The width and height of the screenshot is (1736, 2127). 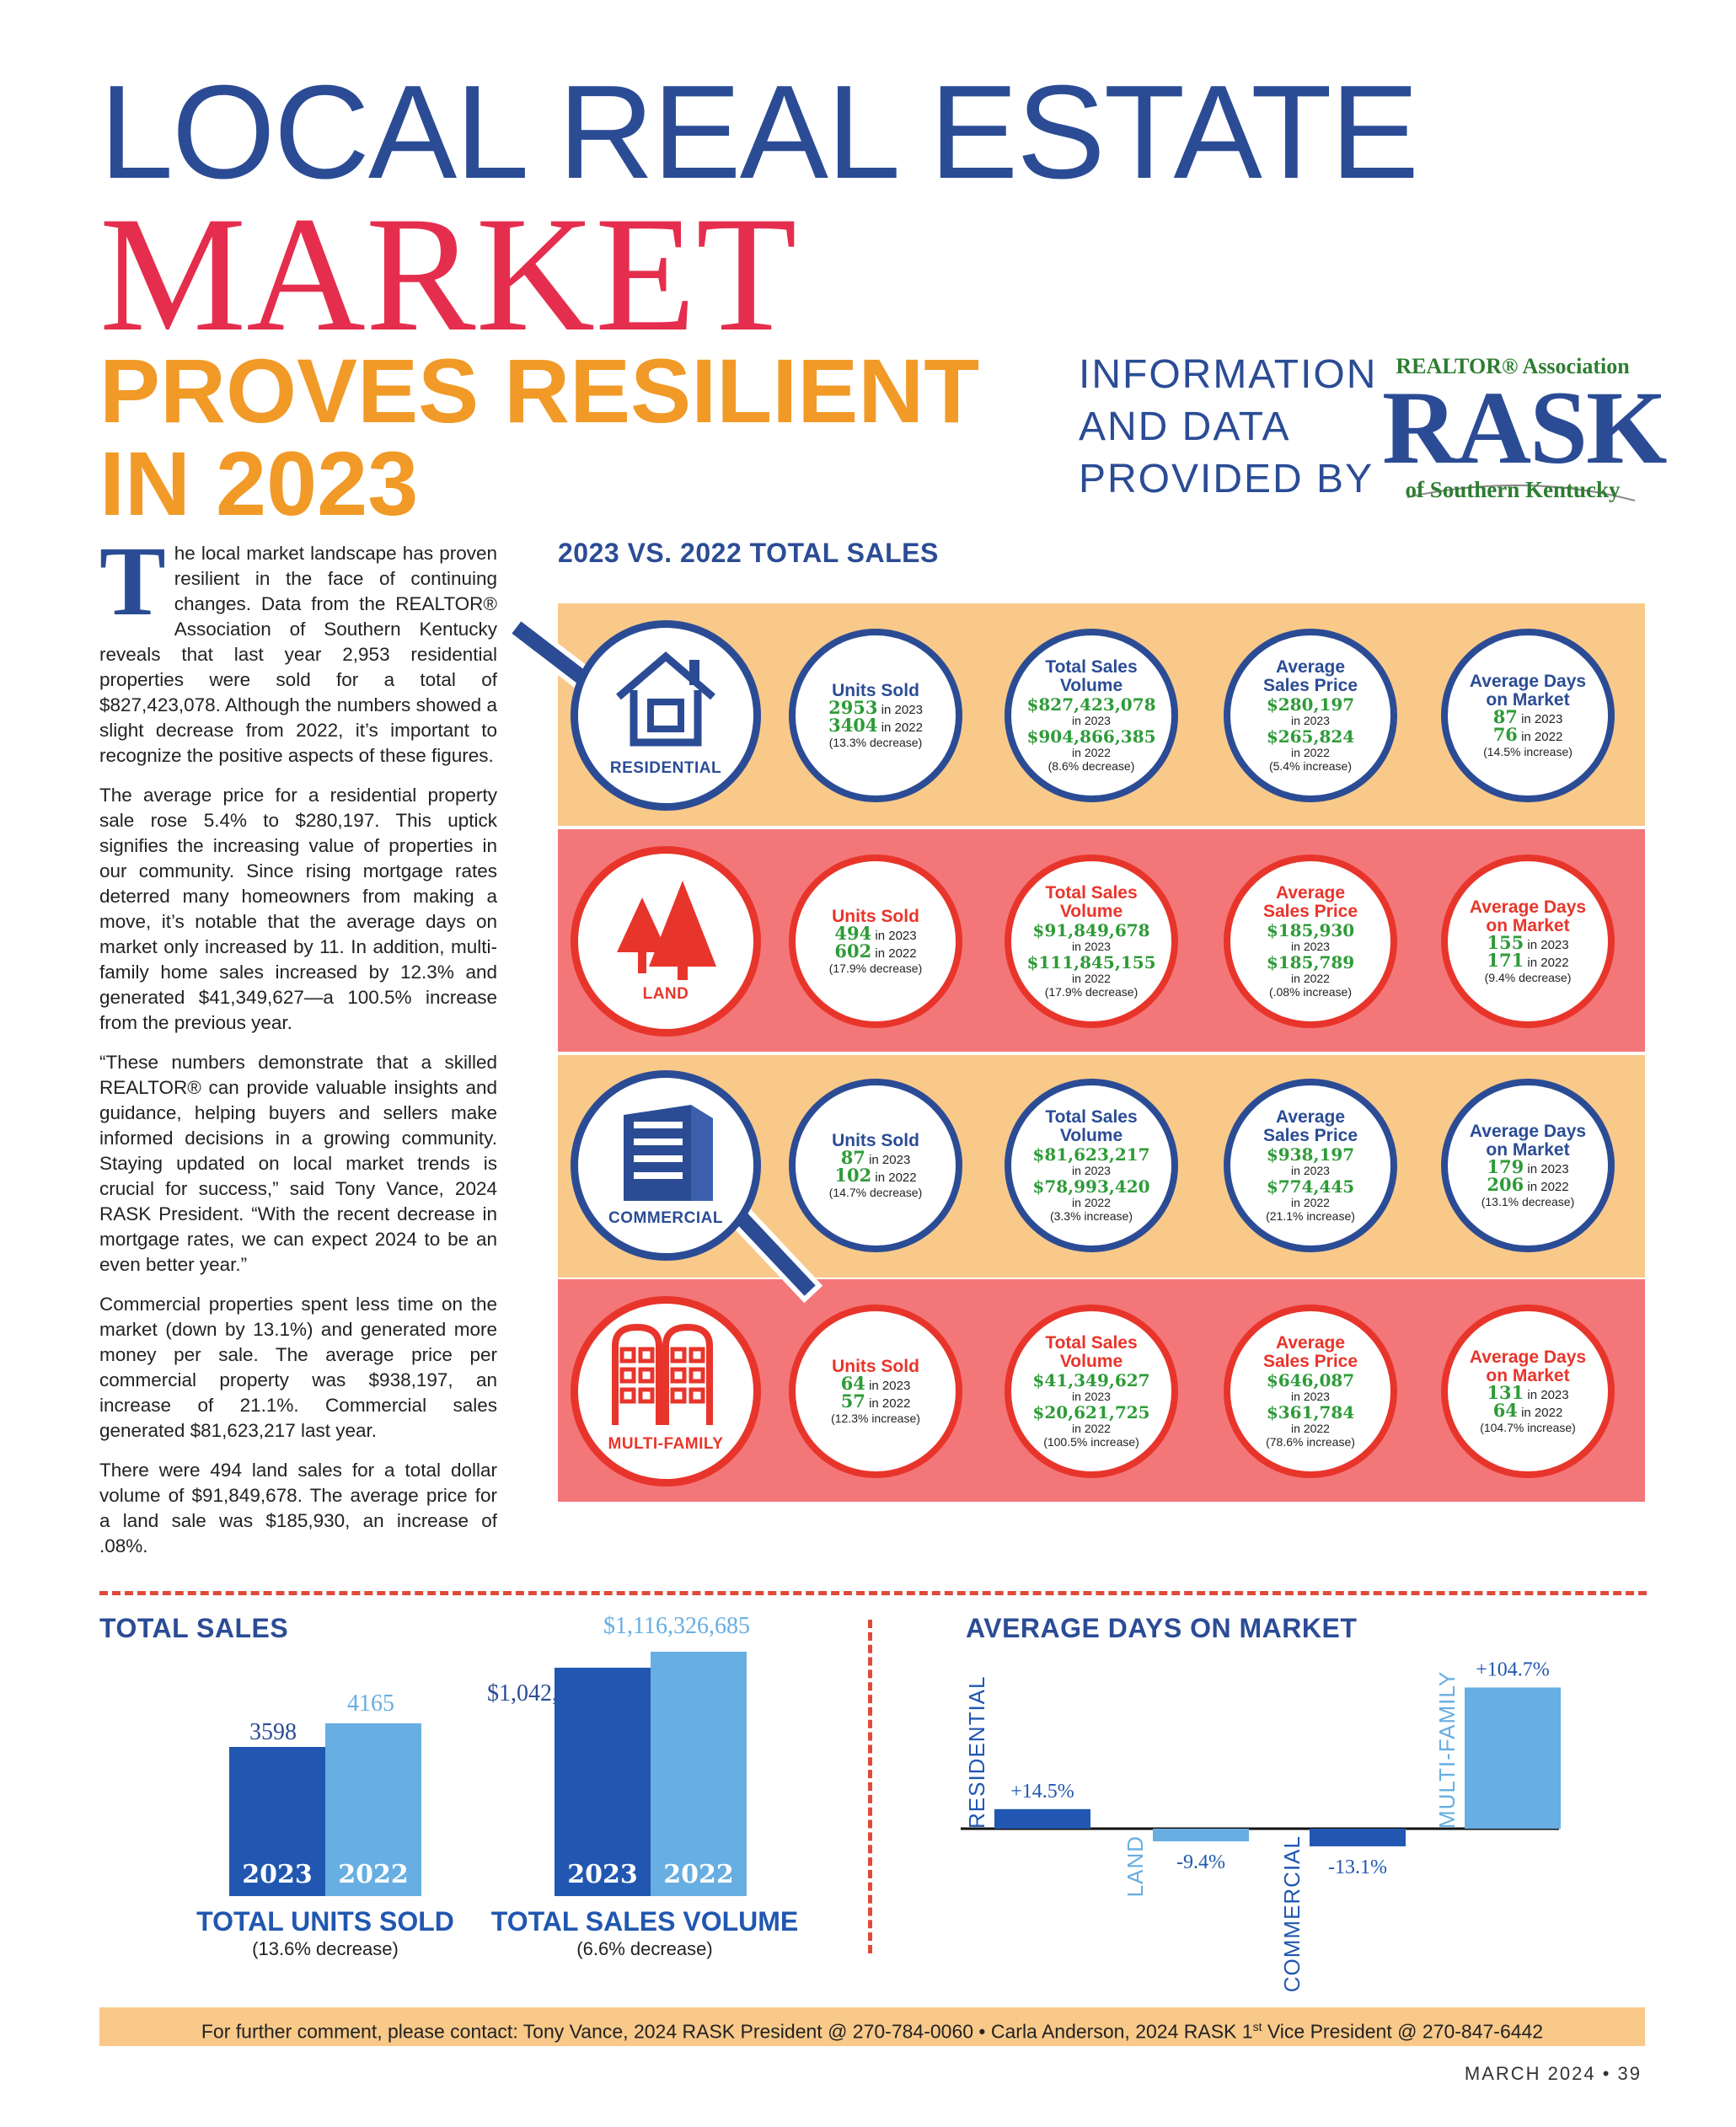 What do you see at coordinates (876, 968) in the screenshot?
I see `stat-change: (17.9% decrease)` at bounding box center [876, 968].